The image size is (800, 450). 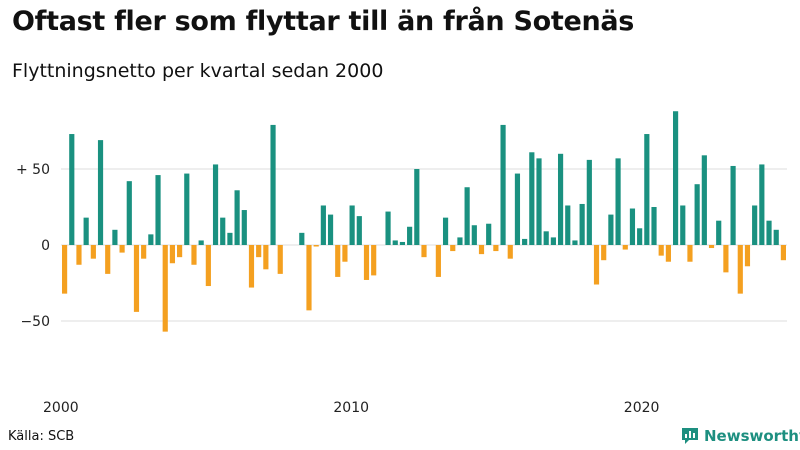 I want to click on x-tick-label: 2010, so click(x=351, y=408).